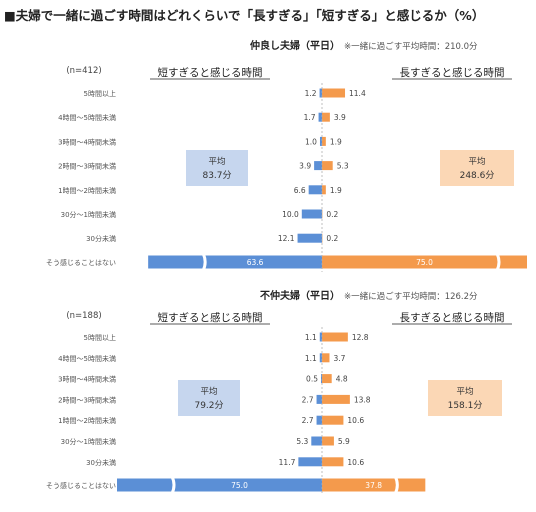 The height and width of the screenshot is (512, 536). I want to click on short-value-label: 11.7, so click(287, 462).